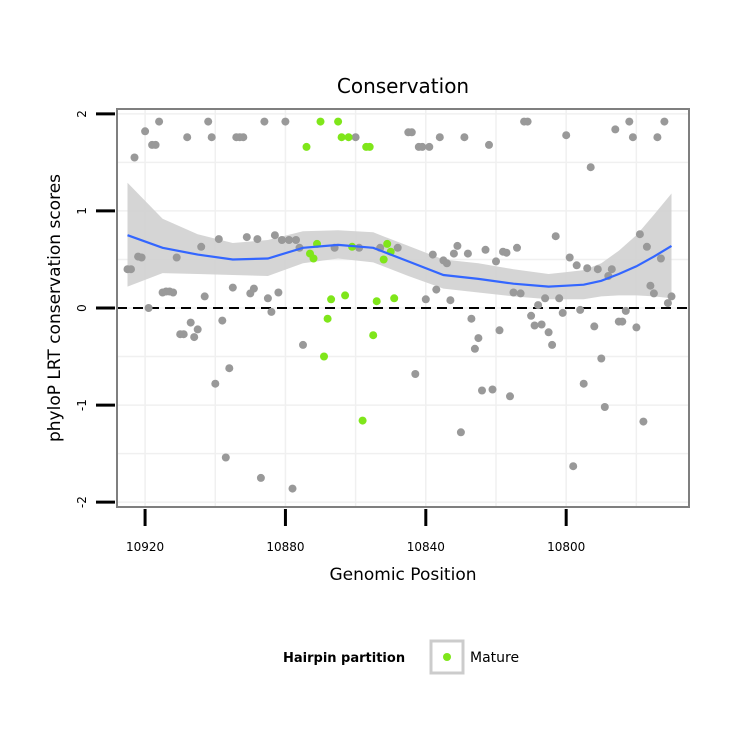  What do you see at coordinates (285, 547) in the screenshot?
I see `x-tick-label: 10880` at bounding box center [285, 547].